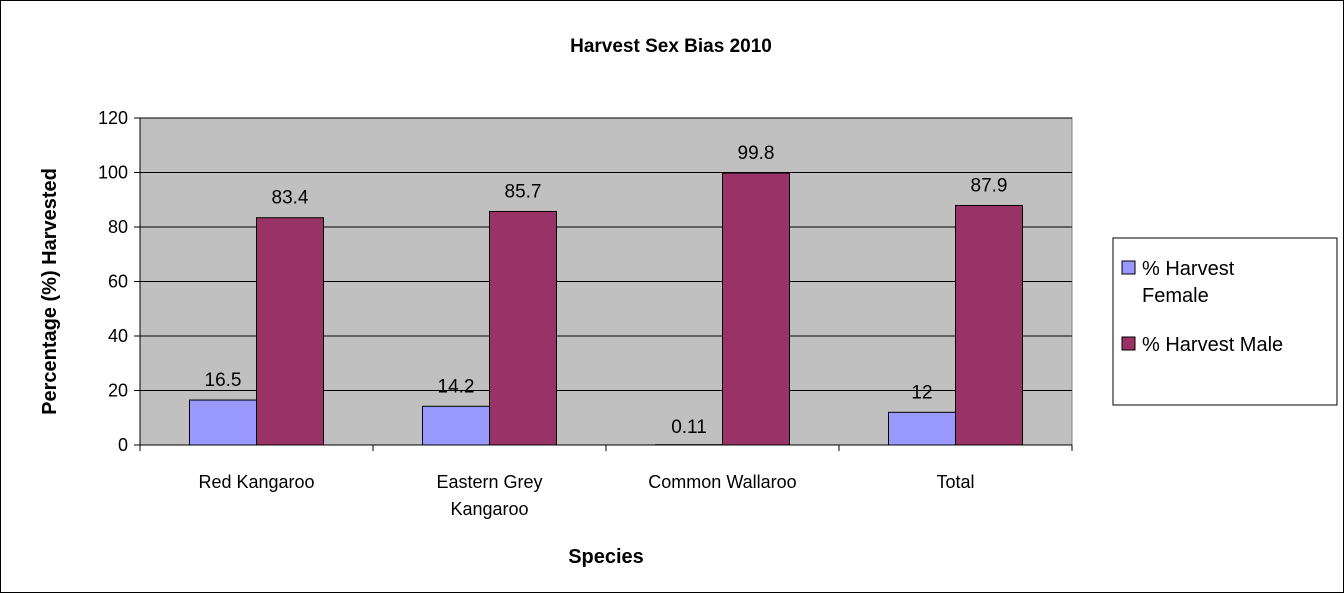 Image resolution: width=1344 pixels, height=593 pixels. What do you see at coordinates (1188, 269) in the screenshot?
I see `legend-label: % Harvest` at bounding box center [1188, 269].